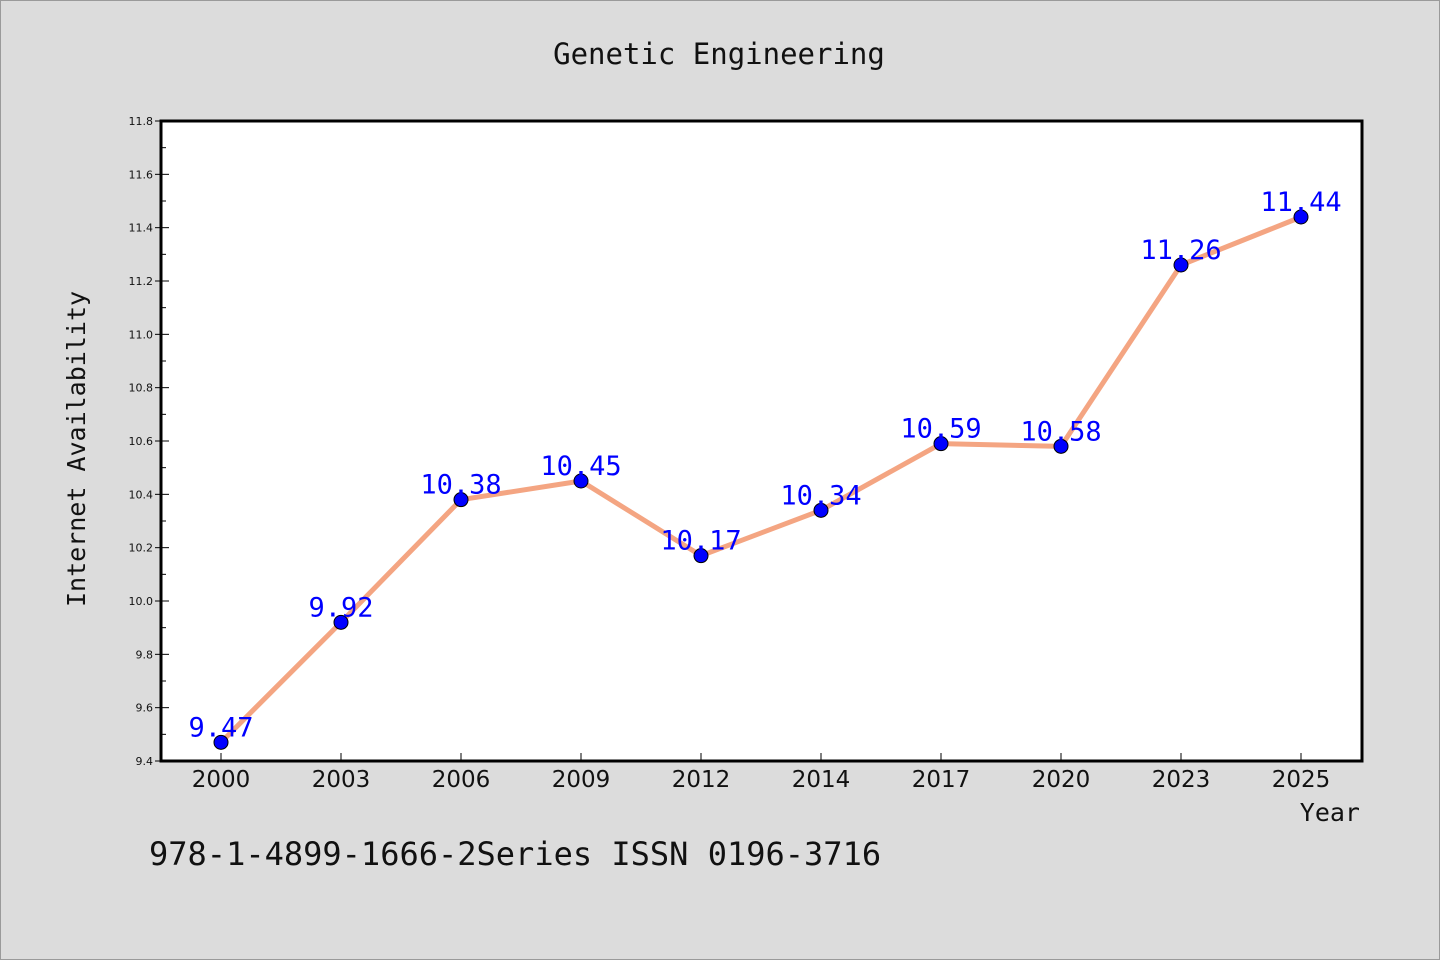 This screenshot has height=960, width=1440. I want to click on y-tick-label: 11.6, so click(141, 174).